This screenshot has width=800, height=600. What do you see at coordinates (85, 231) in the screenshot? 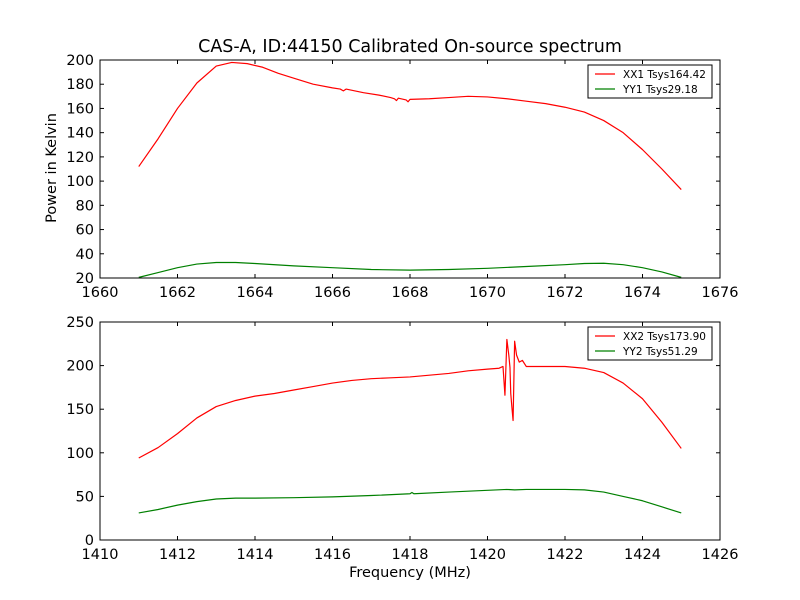
I see `y-tick-label: 60` at bounding box center [85, 231].